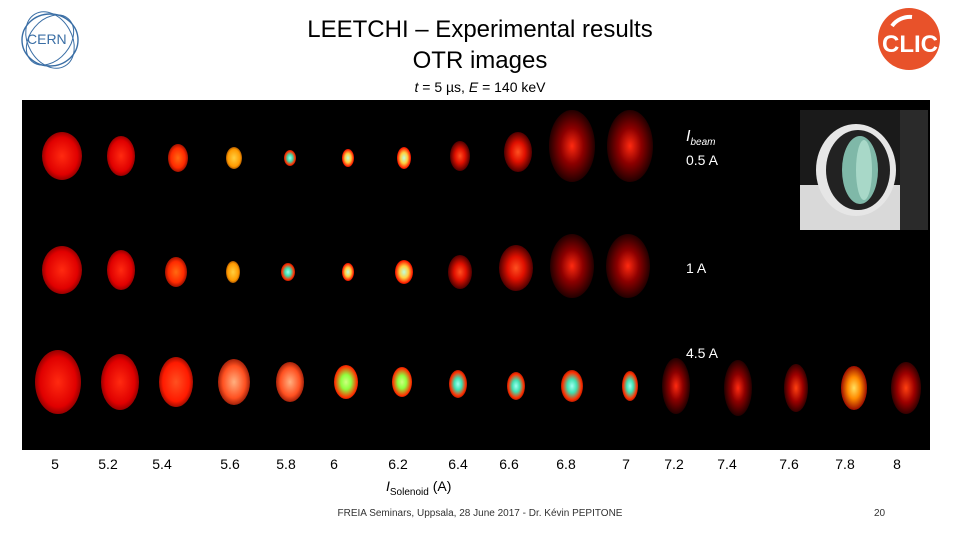 The height and width of the screenshot is (540, 960). Describe the element at coordinates (703, 142) in the screenshot. I see `row-label-beam-sub: beam` at that location.